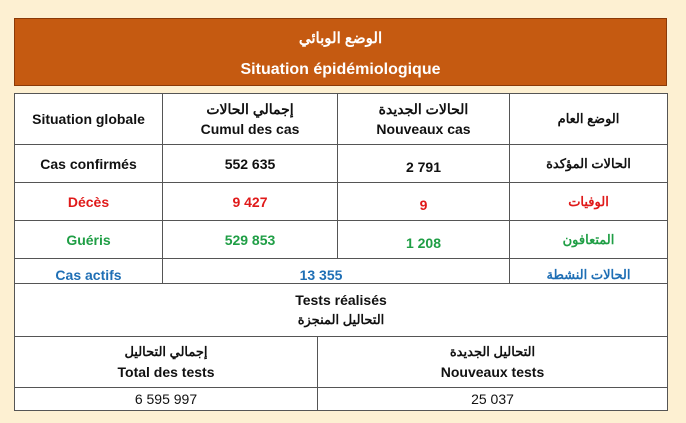  What do you see at coordinates (341, 319) in the screenshot?
I see `tests-title-ar: التحاليل المنجزة` at bounding box center [341, 319].